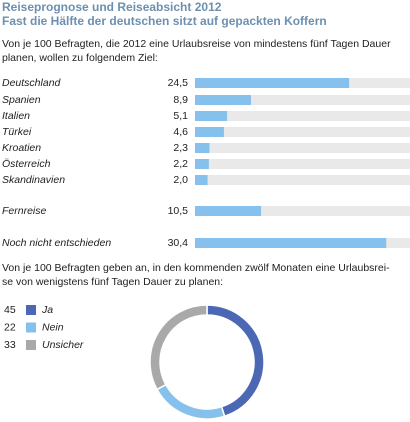 The image size is (410, 422). What do you see at coordinates (53, 327) in the screenshot?
I see `legend-label: Nein` at bounding box center [53, 327].